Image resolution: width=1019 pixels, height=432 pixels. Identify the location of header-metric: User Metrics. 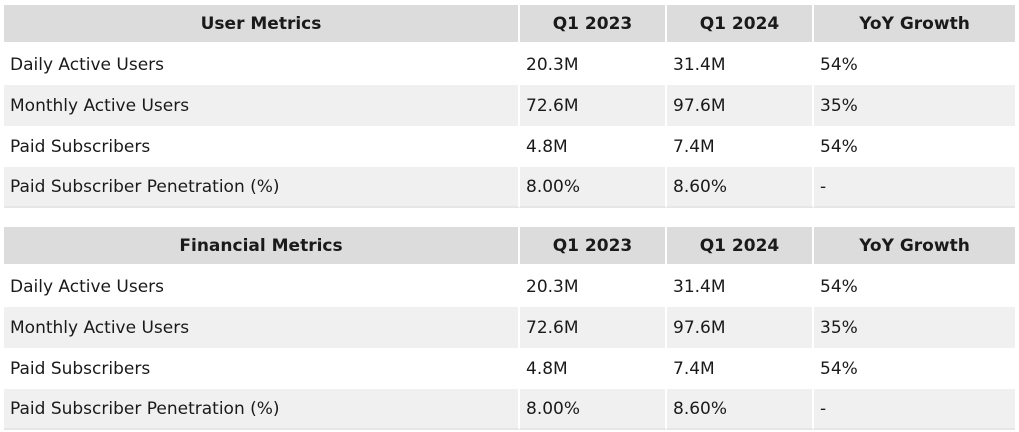
(262, 24).